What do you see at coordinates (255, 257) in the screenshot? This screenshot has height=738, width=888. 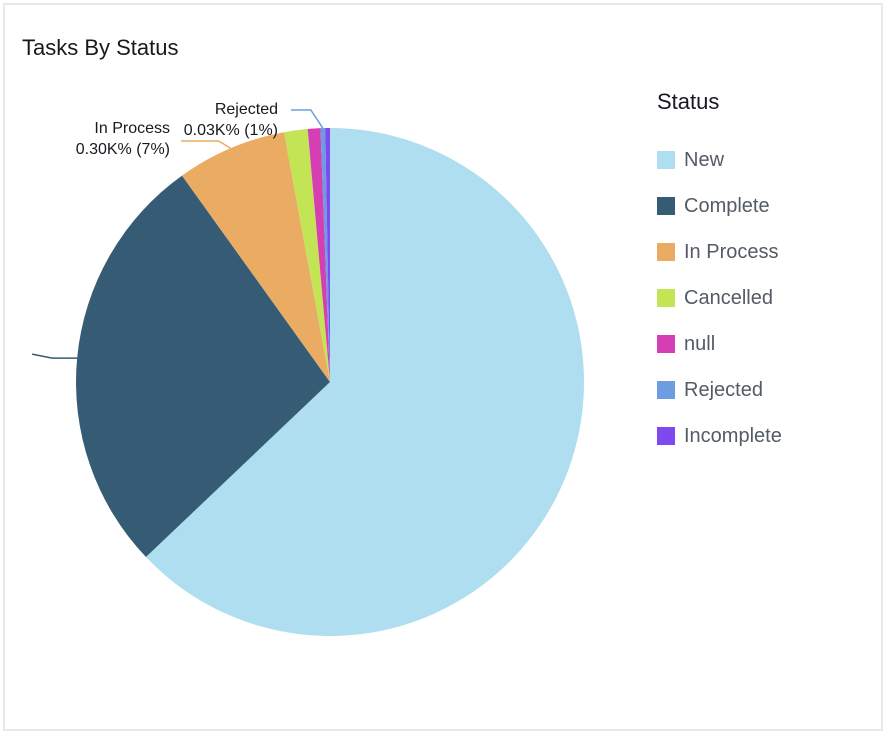 I see `pie-slice-in-process` at bounding box center [255, 257].